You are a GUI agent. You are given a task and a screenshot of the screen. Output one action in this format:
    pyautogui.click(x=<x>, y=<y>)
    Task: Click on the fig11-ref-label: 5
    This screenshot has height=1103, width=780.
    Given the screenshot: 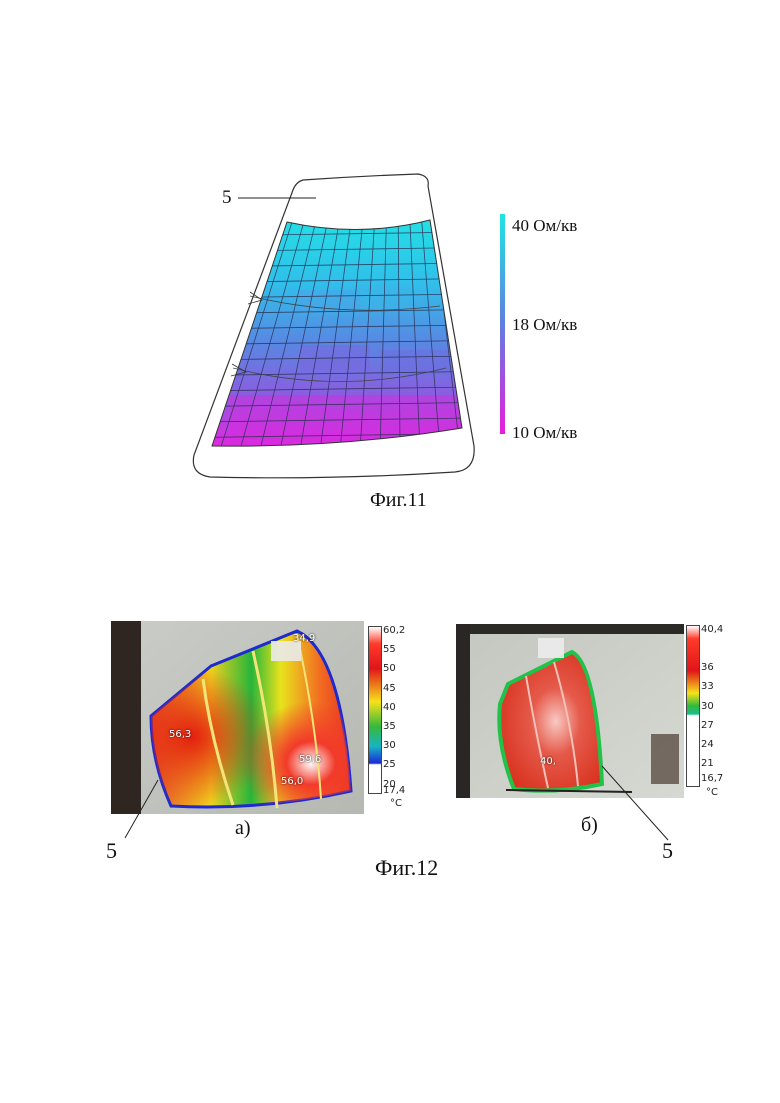 What is the action you would take?
    pyautogui.click(x=227, y=198)
    